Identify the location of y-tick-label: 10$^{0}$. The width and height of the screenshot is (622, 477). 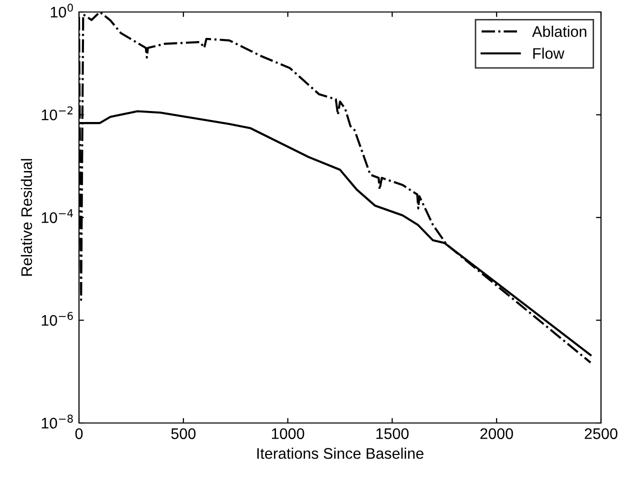
(61, 11).